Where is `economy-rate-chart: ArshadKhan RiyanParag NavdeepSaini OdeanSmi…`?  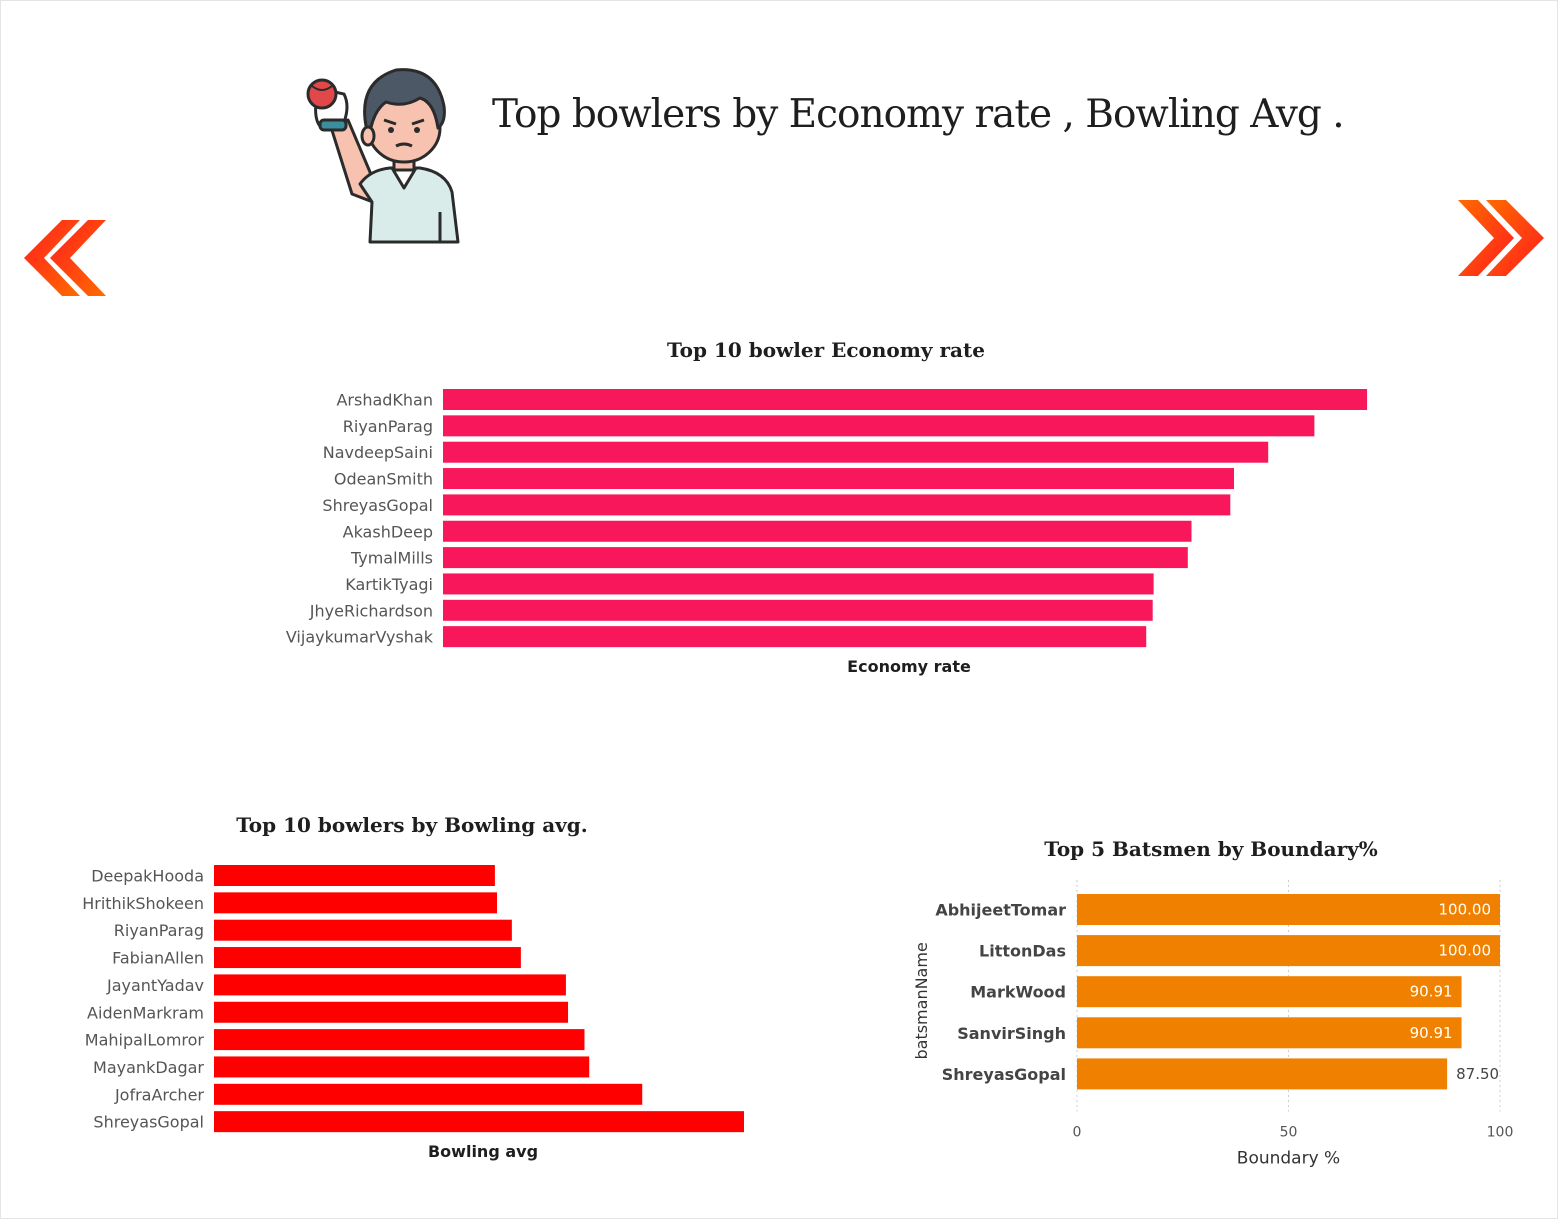 economy-rate-chart: ArshadKhan RiyanParag NavdeepSaini OdeanSmi… is located at coordinates (827, 518).